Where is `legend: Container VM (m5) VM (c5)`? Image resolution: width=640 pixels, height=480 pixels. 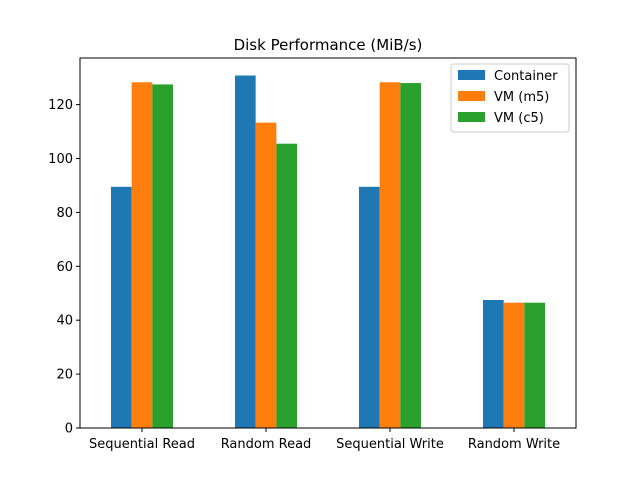
legend: Container VM (m5) VM (c5) is located at coordinates (510, 98).